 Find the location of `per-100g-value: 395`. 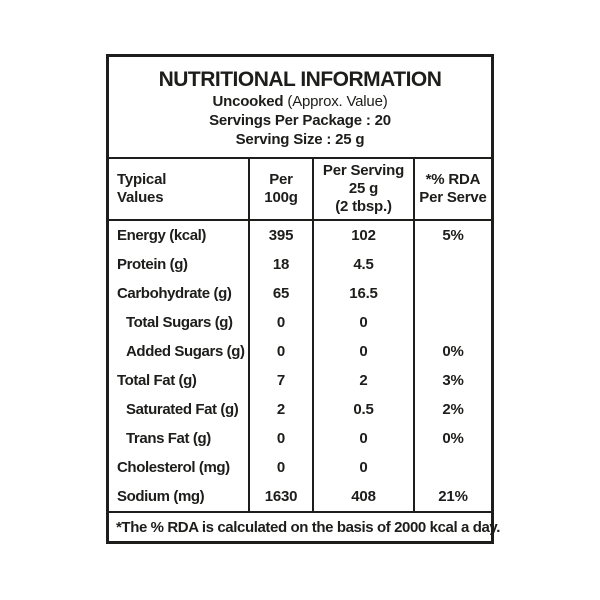

per-100g-value: 395 is located at coordinates (280, 235).